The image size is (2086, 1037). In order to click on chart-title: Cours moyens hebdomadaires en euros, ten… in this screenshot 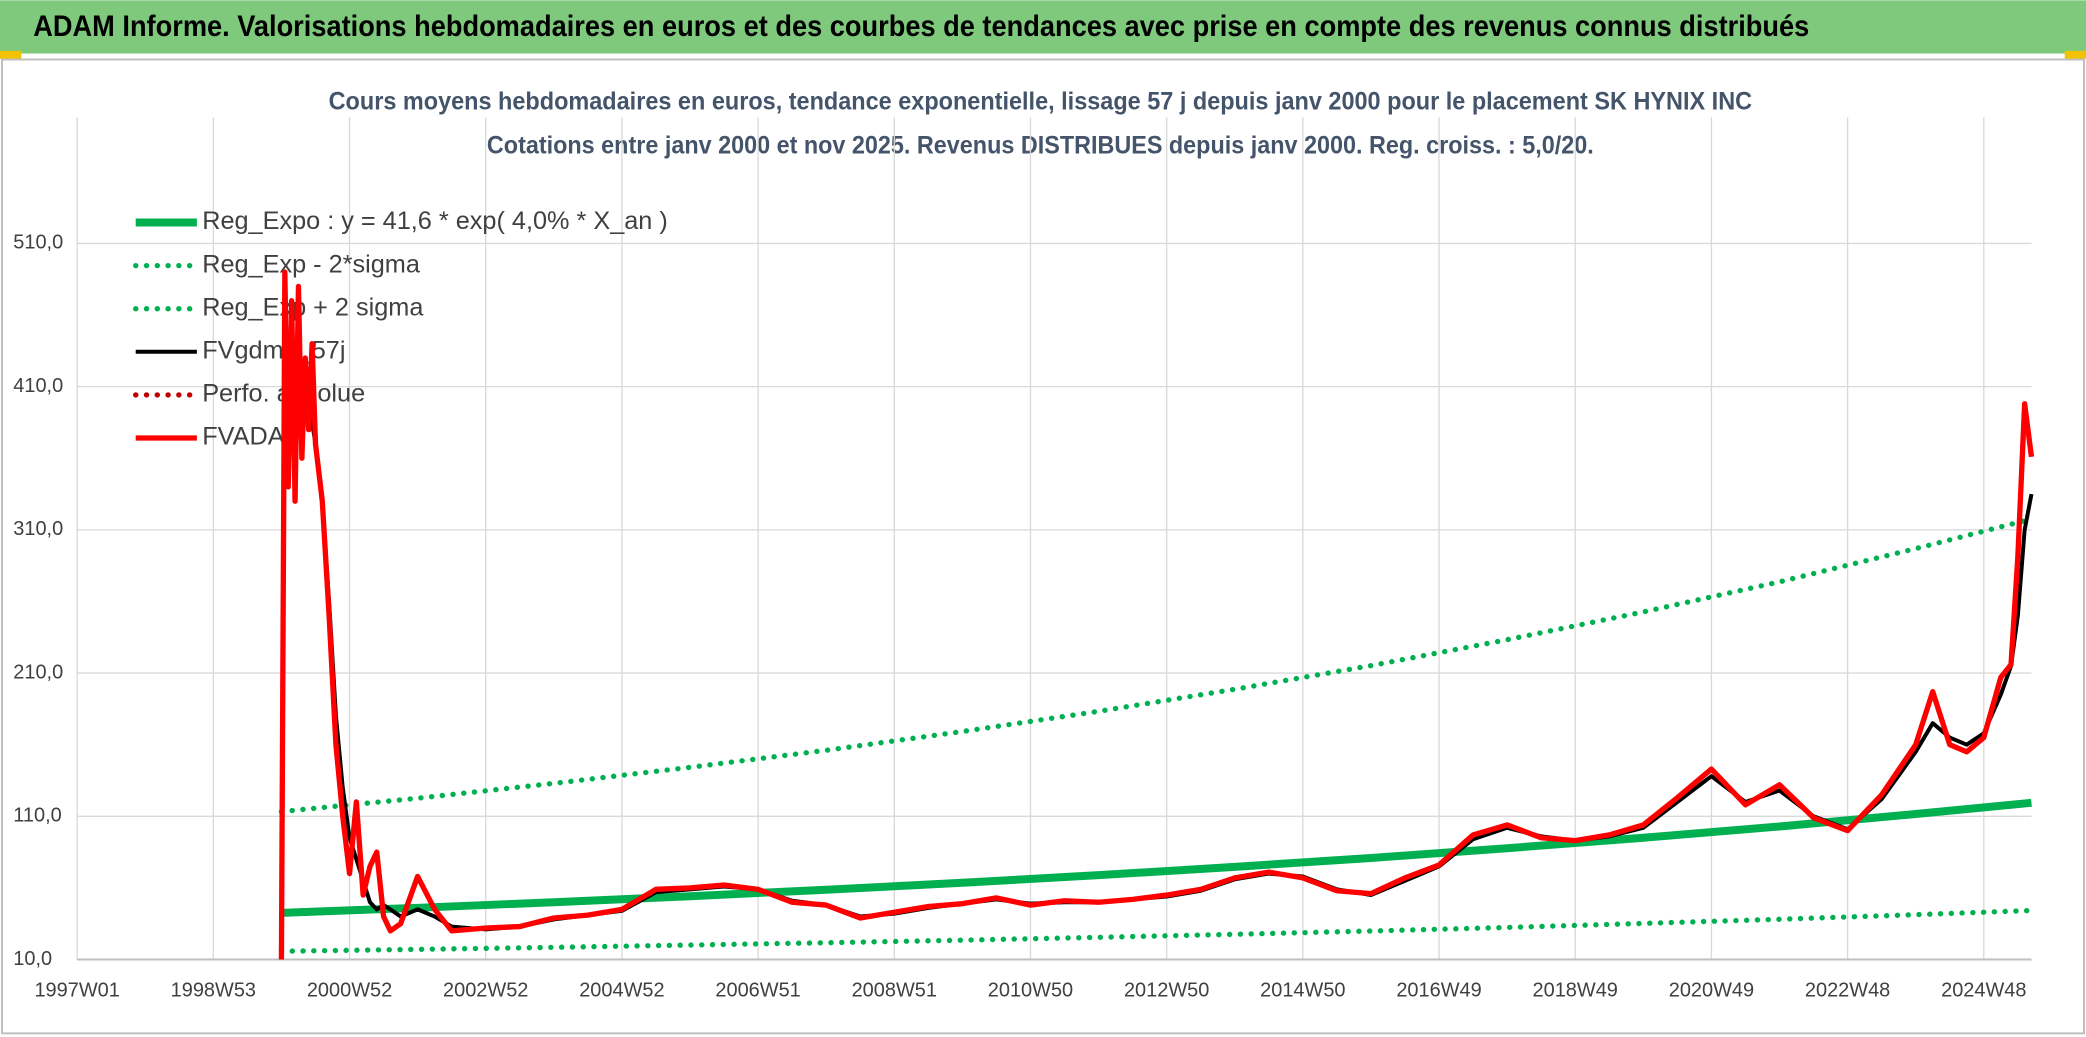, I will do `click(1040, 101)`.